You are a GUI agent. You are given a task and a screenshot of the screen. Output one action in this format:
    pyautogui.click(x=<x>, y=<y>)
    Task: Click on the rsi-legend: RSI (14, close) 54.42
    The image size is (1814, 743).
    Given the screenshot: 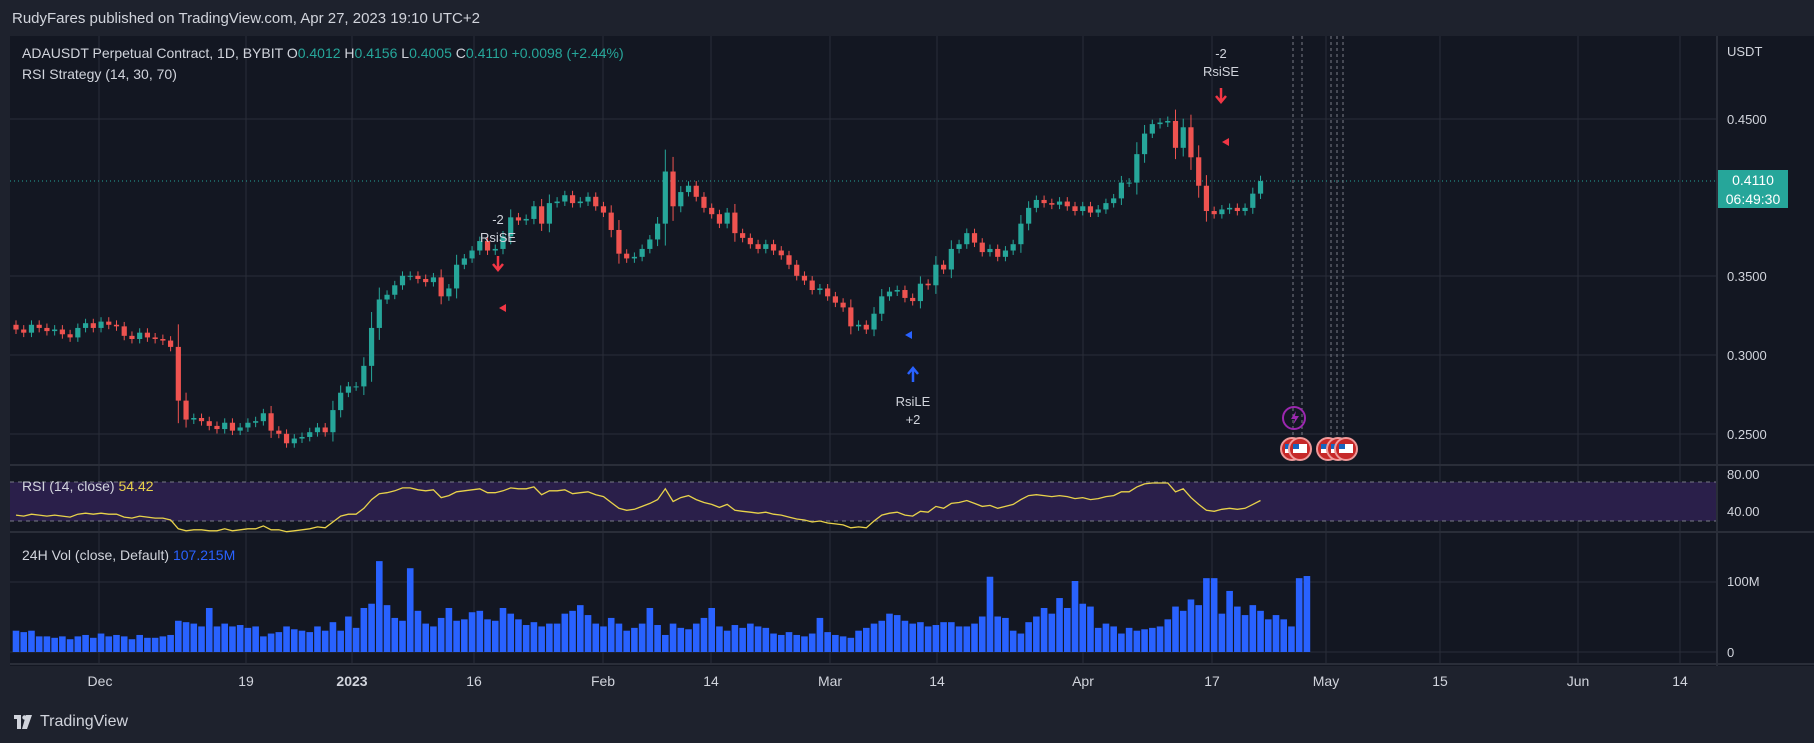 What is the action you would take?
    pyautogui.click(x=88, y=486)
    